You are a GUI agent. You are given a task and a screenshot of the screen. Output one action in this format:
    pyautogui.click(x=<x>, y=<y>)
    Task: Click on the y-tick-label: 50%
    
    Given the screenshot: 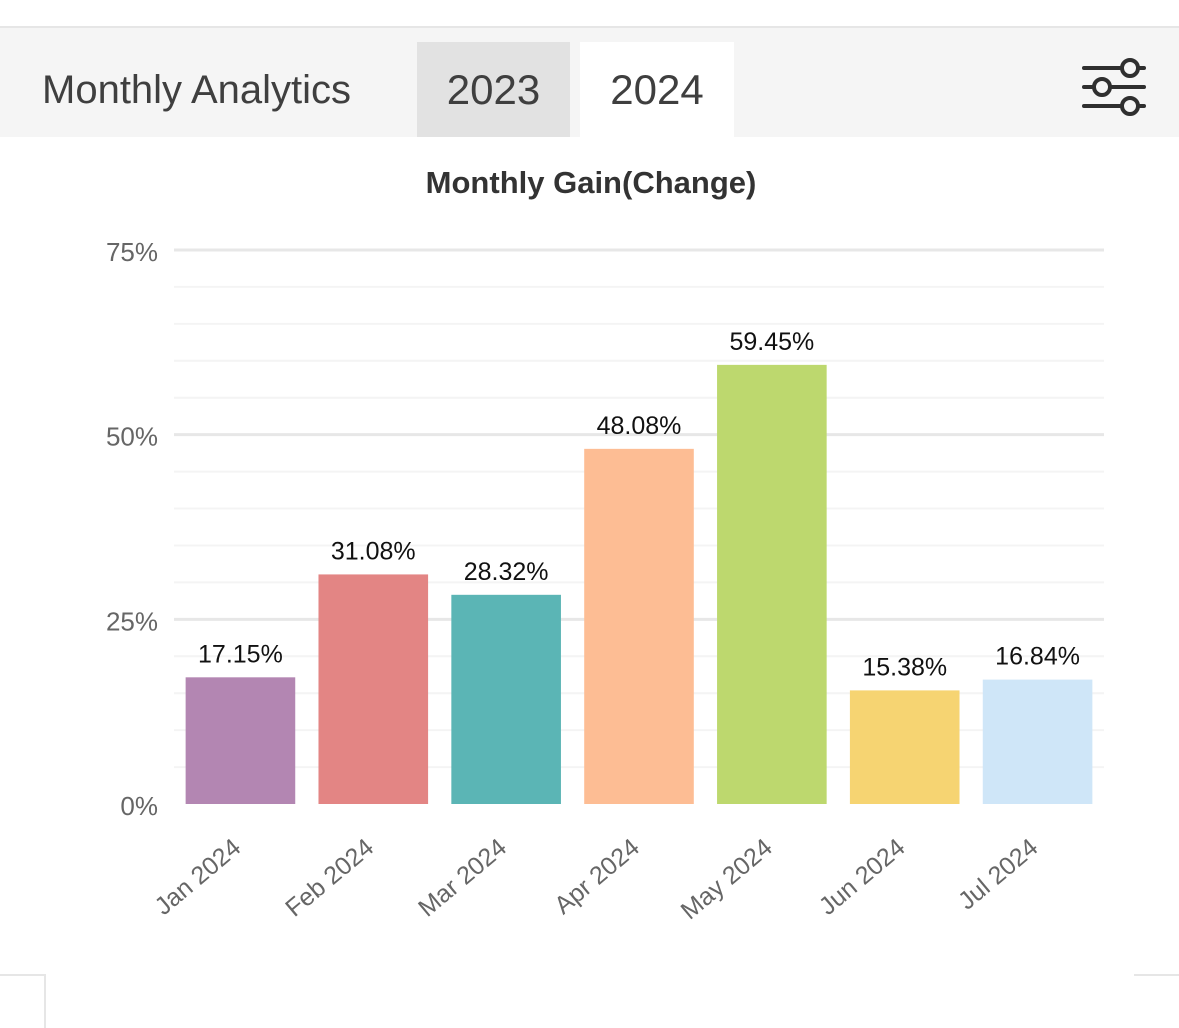 What is the action you would take?
    pyautogui.click(x=132, y=437)
    